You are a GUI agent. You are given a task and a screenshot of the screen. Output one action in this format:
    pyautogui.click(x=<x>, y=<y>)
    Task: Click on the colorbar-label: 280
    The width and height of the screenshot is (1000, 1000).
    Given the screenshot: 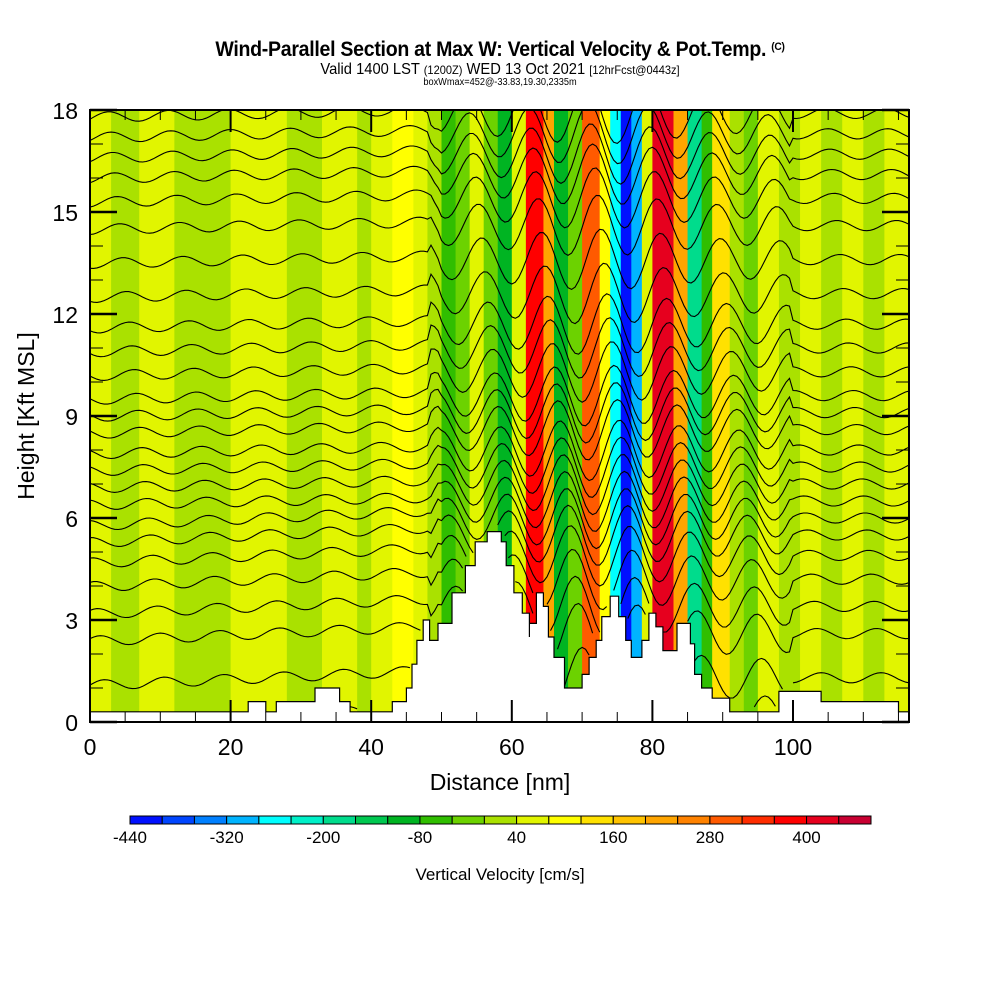 What is the action you would take?
    pyautogui.click(x=710, y=837)
    